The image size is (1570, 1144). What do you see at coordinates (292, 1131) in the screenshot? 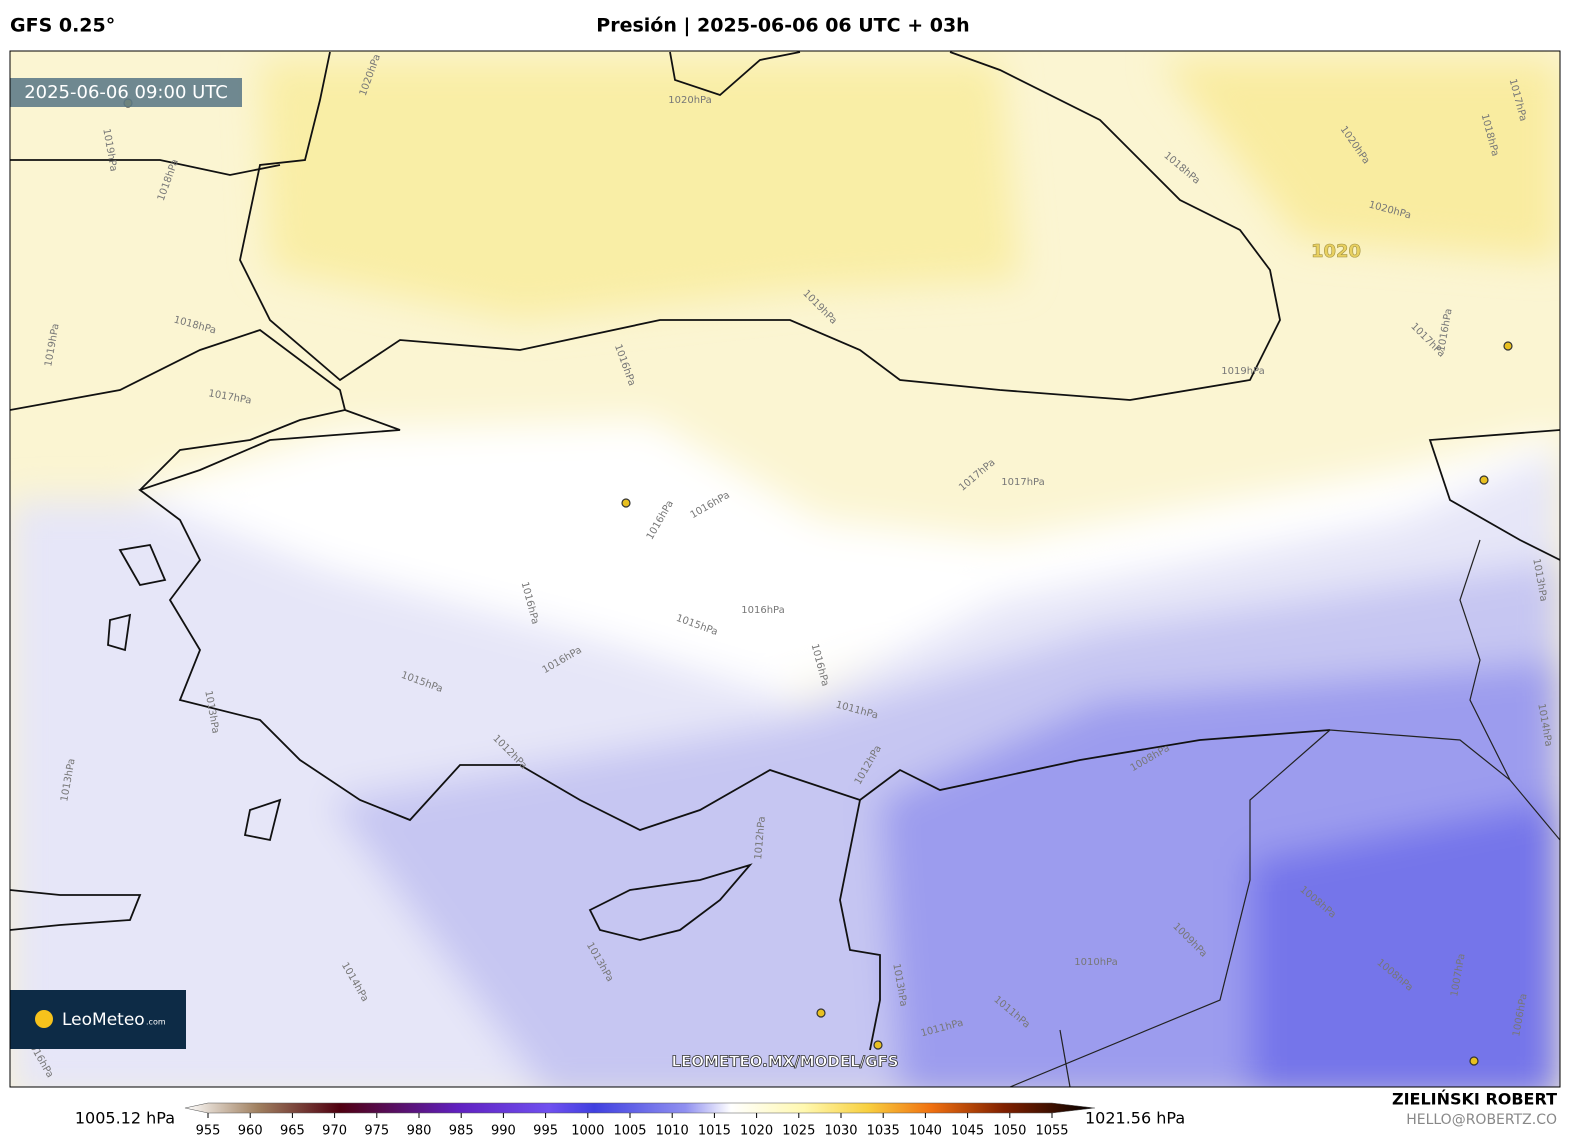
I see `colorbar-tick-label: 965` at bounding box center [292, 1131].